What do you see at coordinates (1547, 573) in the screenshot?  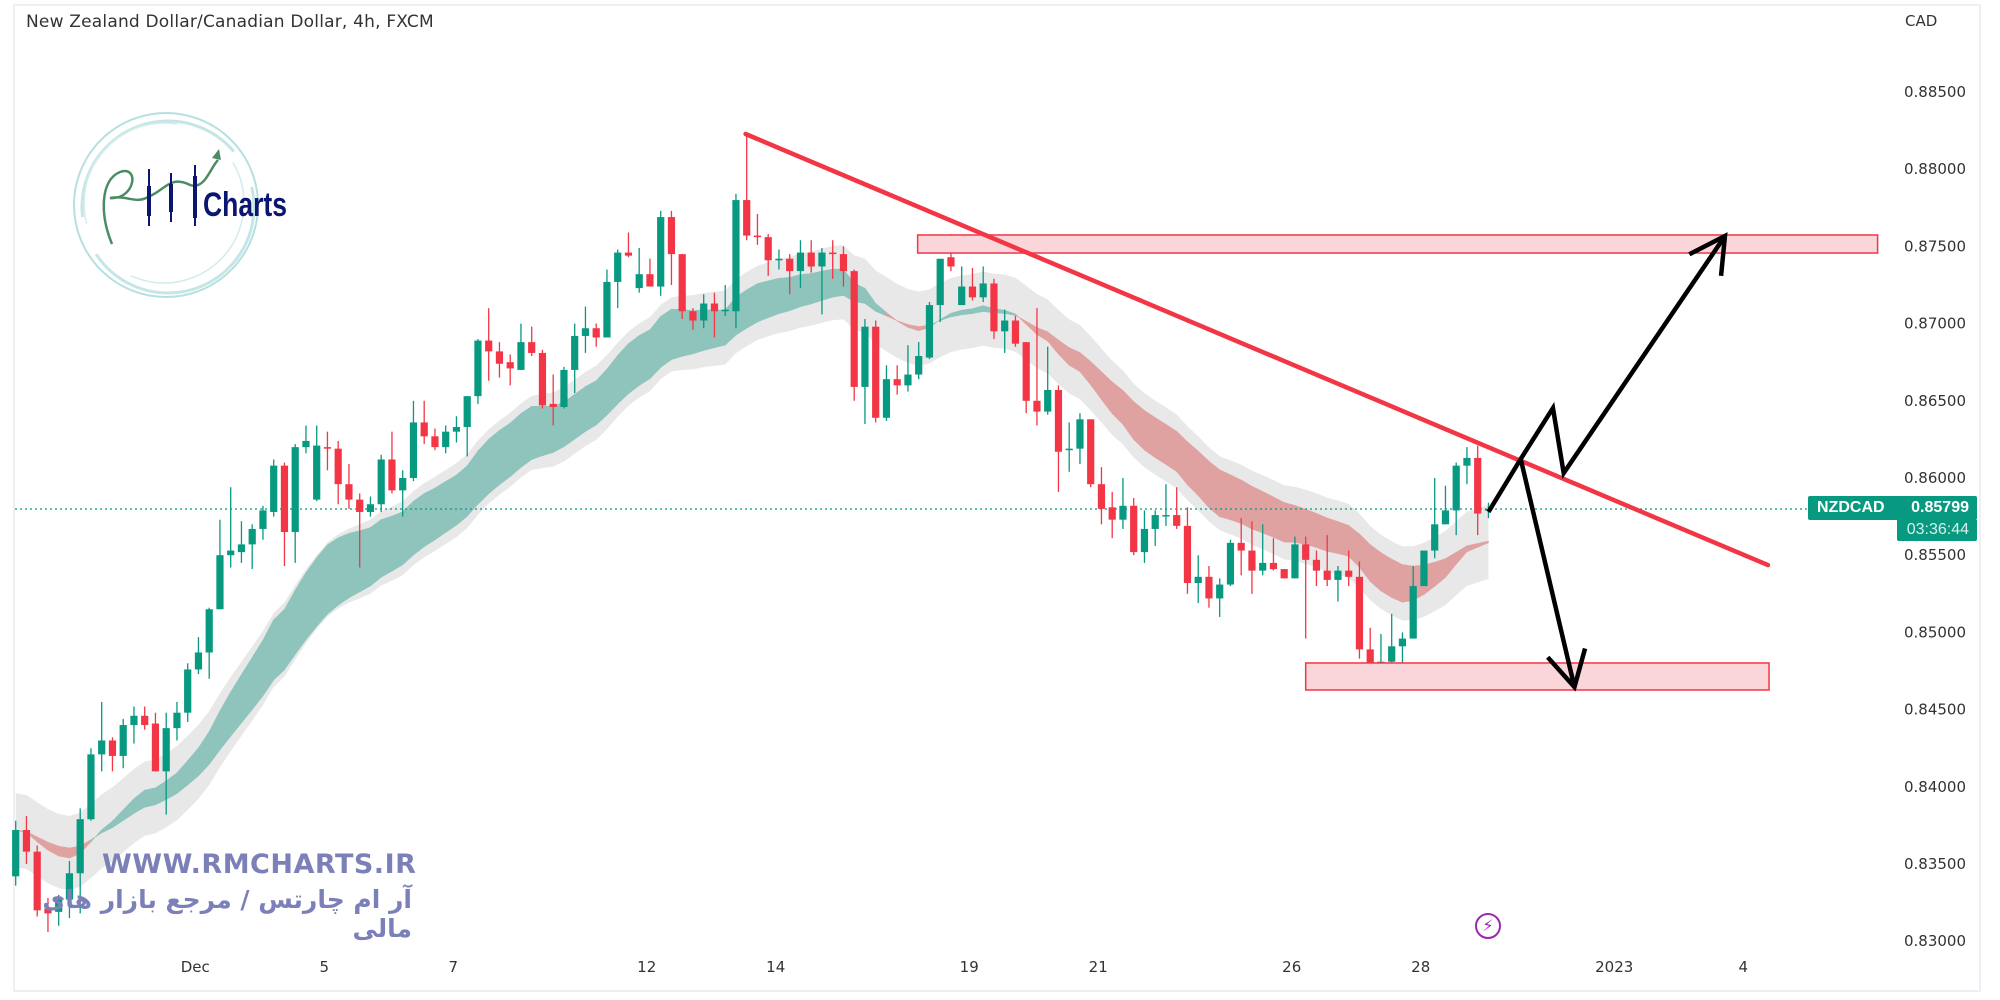 I see `bearish-projection-arrow` at bounding box center [1547, 573].